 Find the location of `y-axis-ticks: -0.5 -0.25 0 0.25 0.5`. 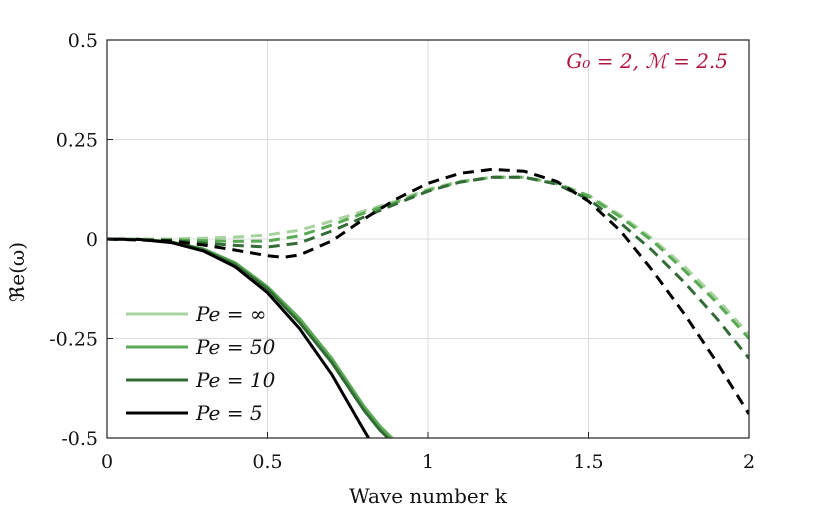

y-axis-ticks: -0.5 -0.25 0 0.25 0.5 is located at coordinates (81, 240).